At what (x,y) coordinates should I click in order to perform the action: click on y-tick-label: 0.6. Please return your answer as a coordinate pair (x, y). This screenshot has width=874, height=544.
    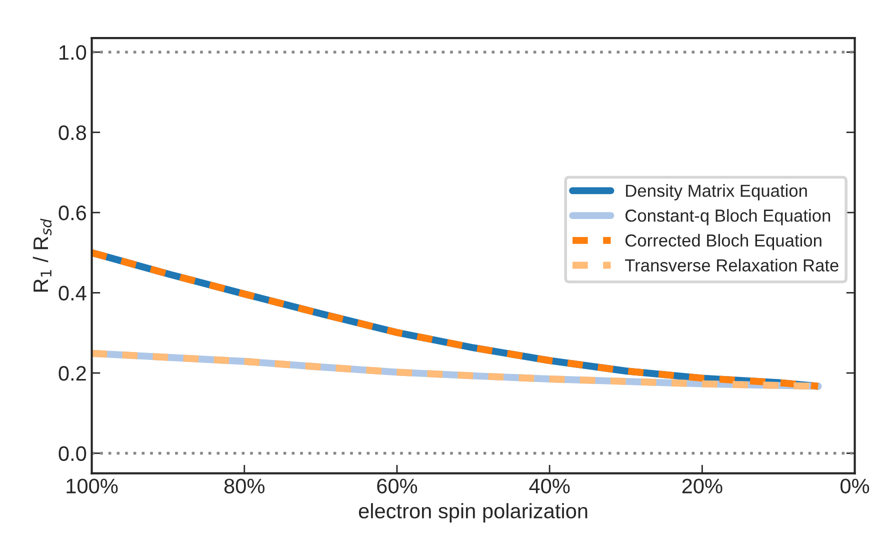
    Looking at the image, I should click on (72, 213).